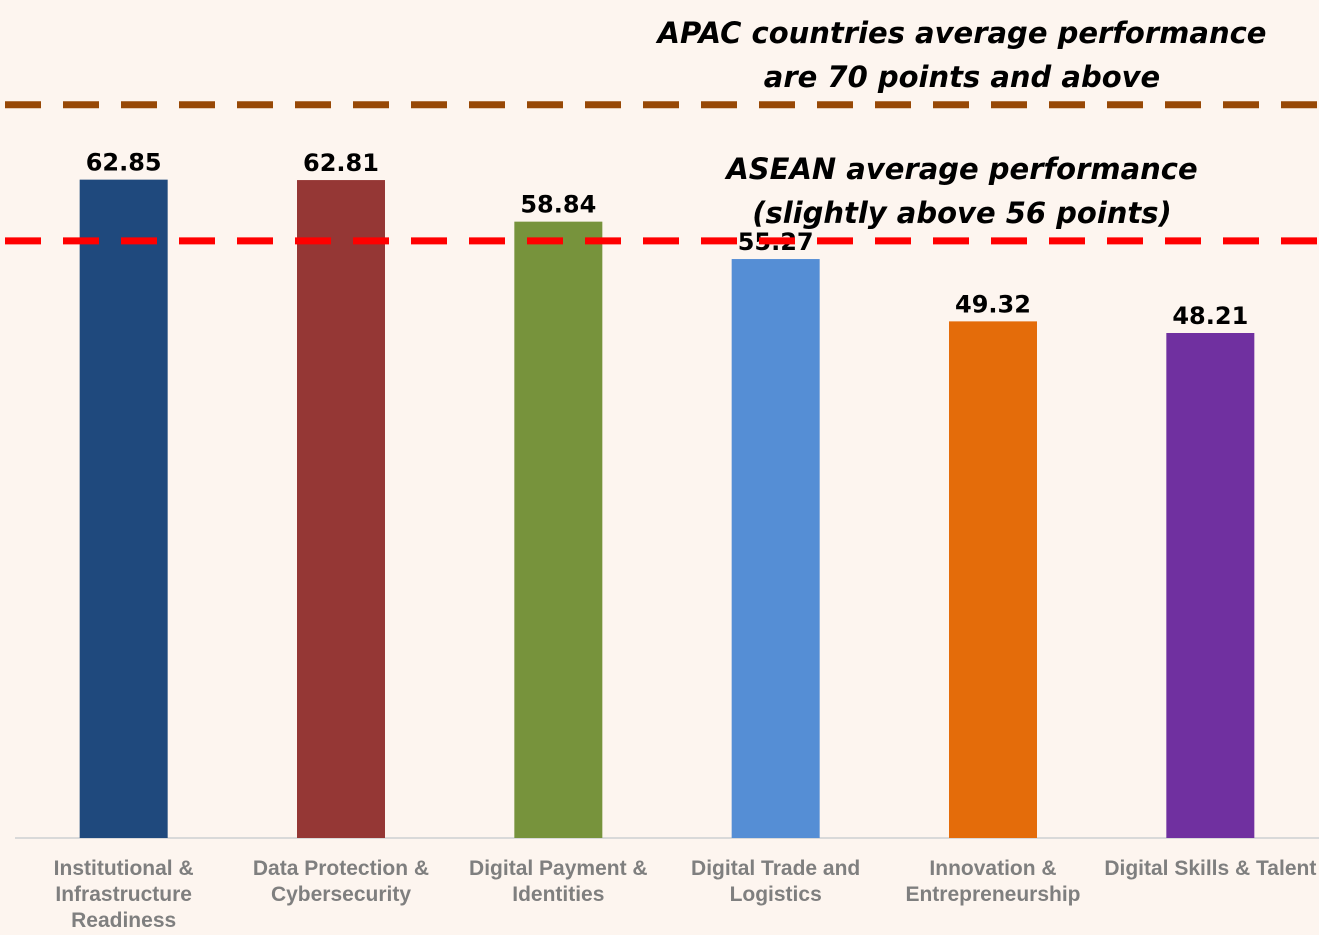 The height and width of the screenshot is (935, 1319). What do you see at coordinates (993, 881) in the screenshot?
I see `x-tick-label: Innovation & Entrepreneurship` at bounding box center [993, 881].